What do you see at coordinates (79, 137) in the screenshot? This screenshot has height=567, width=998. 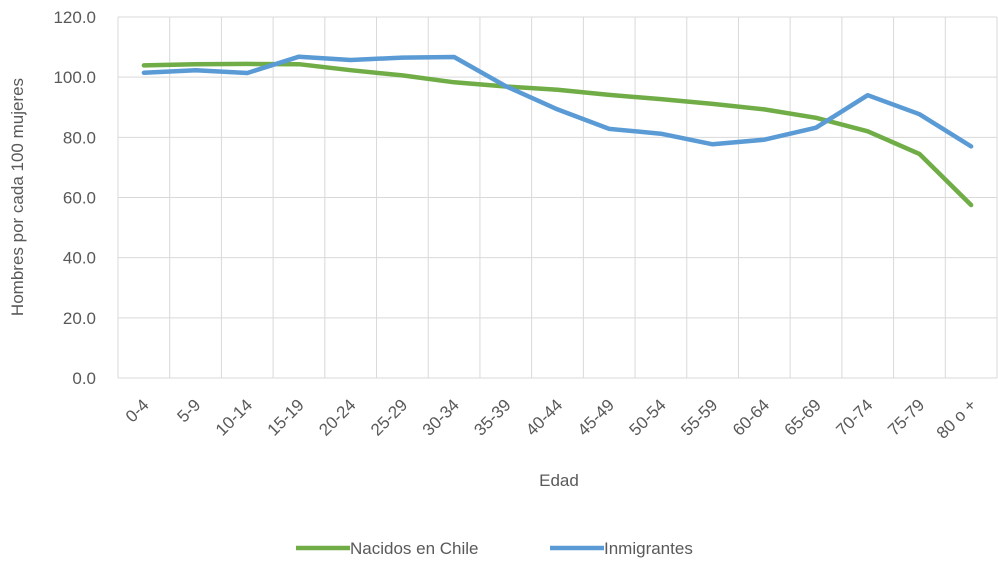 I see `y-tick-label: 80.0` at bounding box center [79, 137].